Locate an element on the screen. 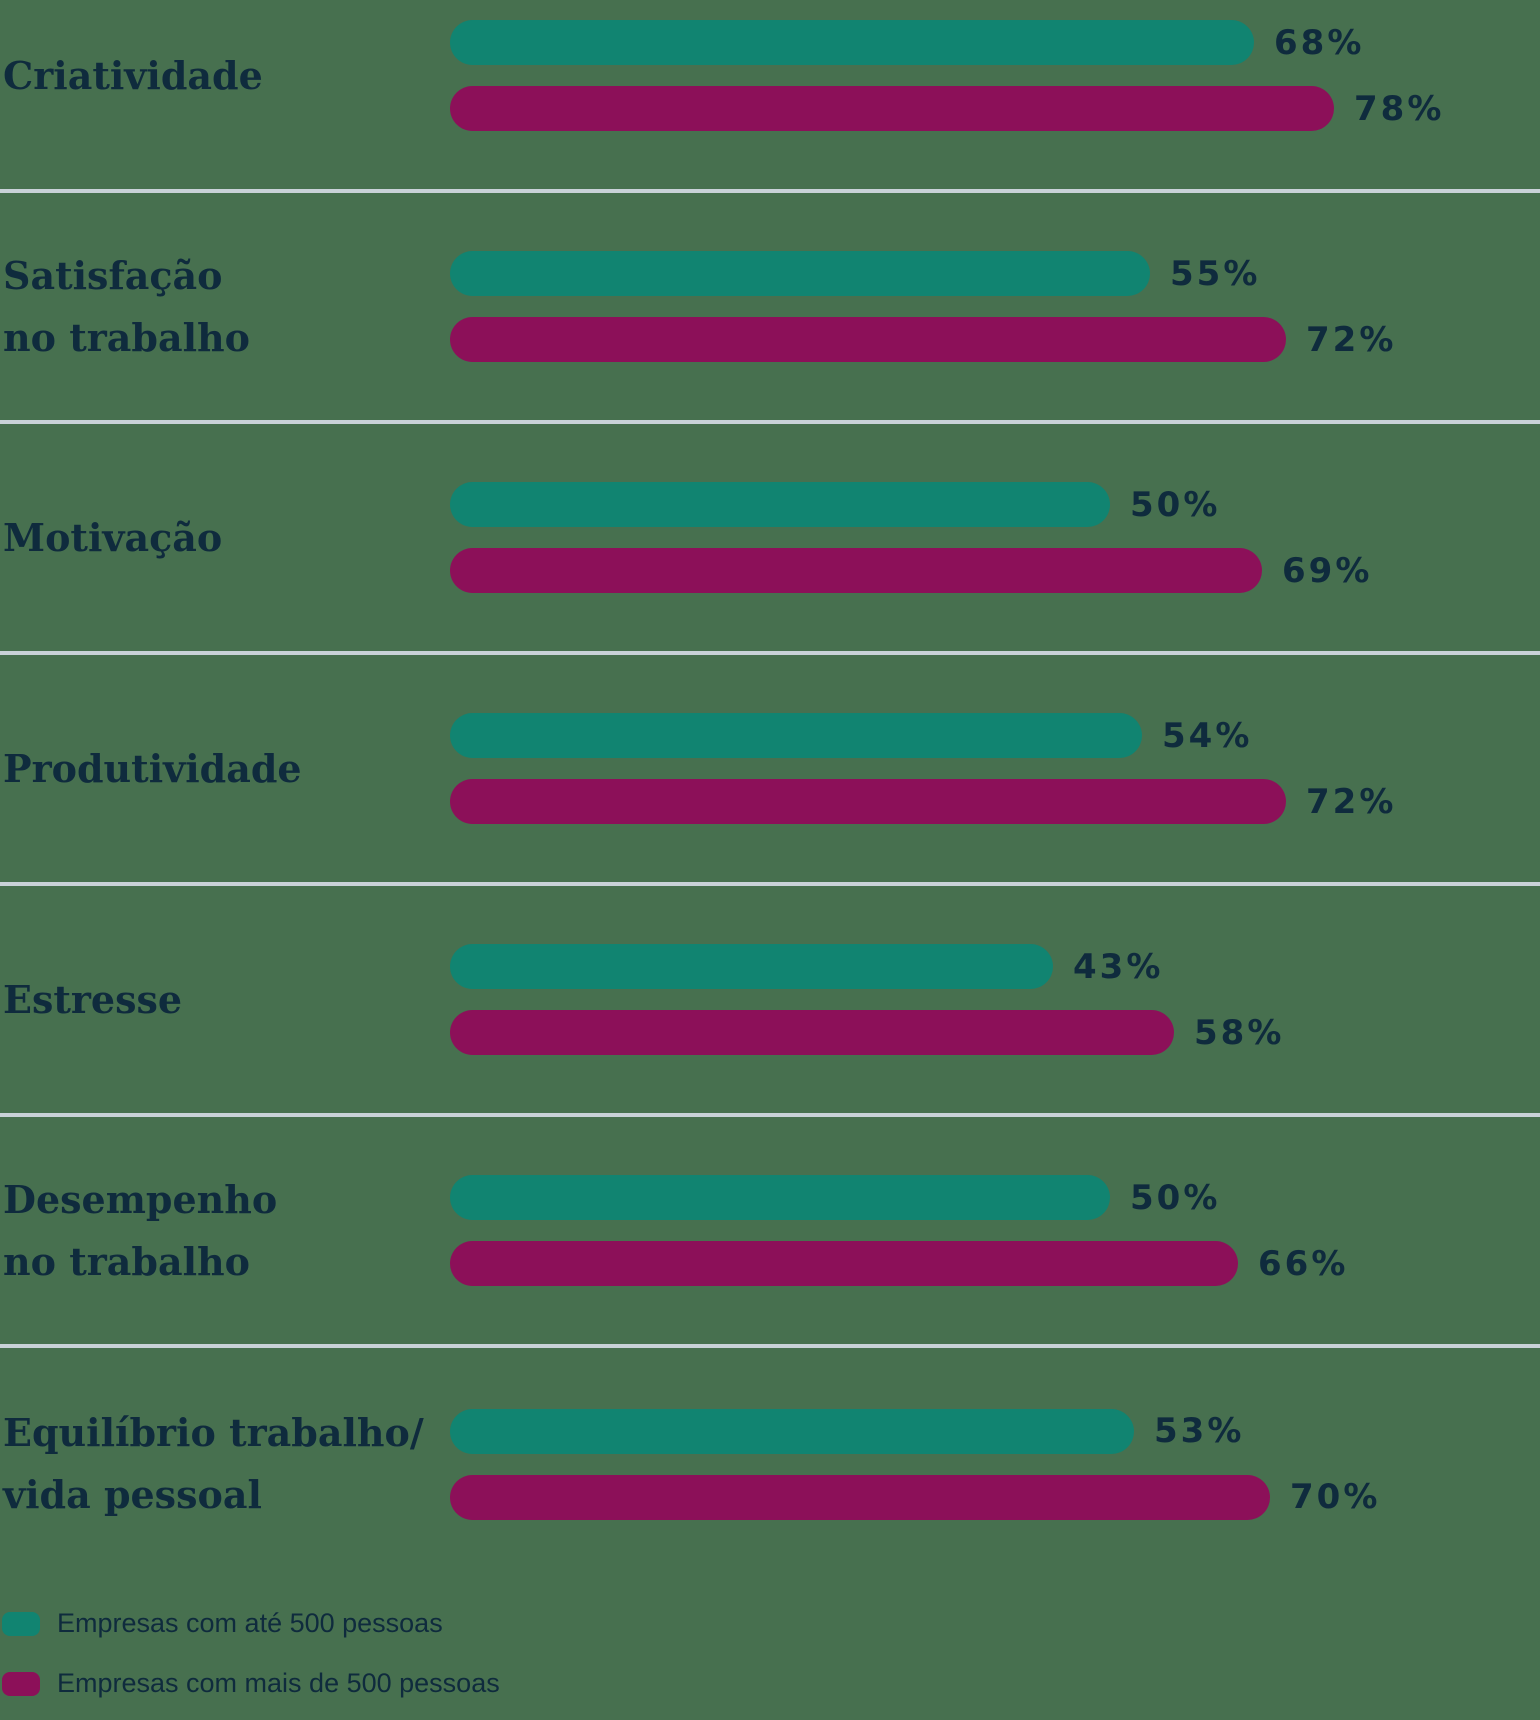 The height and width of the screenshot is (1720, 1540). category-label: Desempenho no trabalho is located at coordinates (140, 1230).